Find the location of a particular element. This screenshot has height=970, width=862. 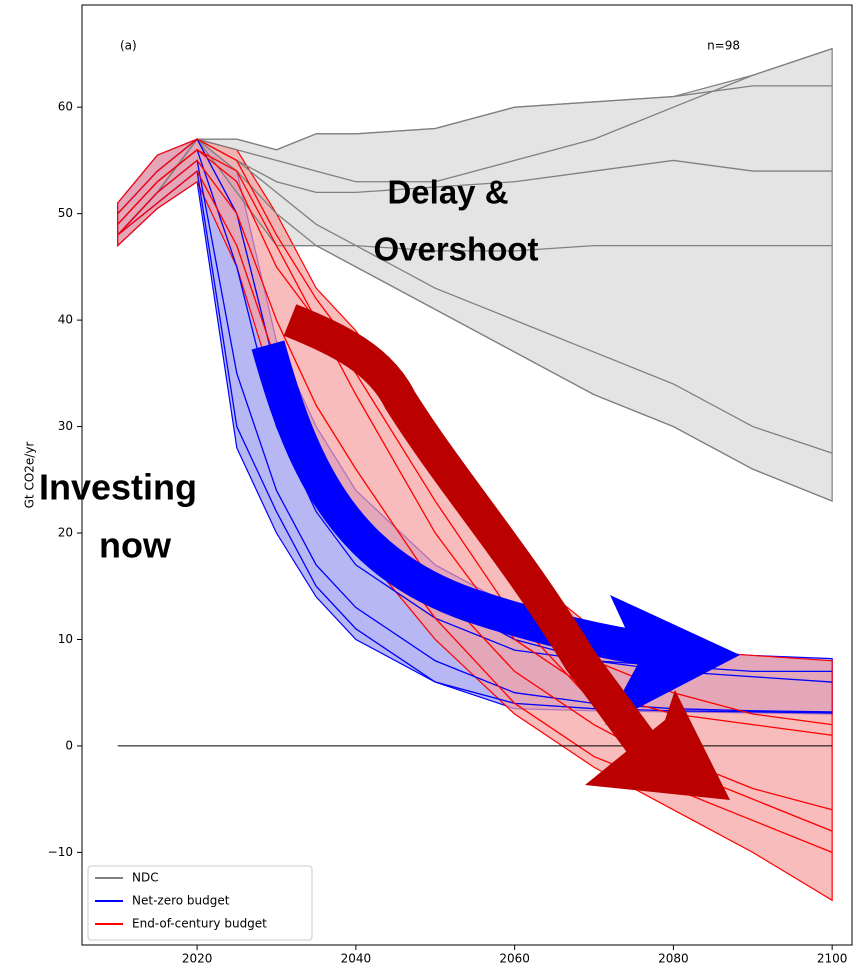

x-tick-label: 2060 is located at coordinates (514, 959).